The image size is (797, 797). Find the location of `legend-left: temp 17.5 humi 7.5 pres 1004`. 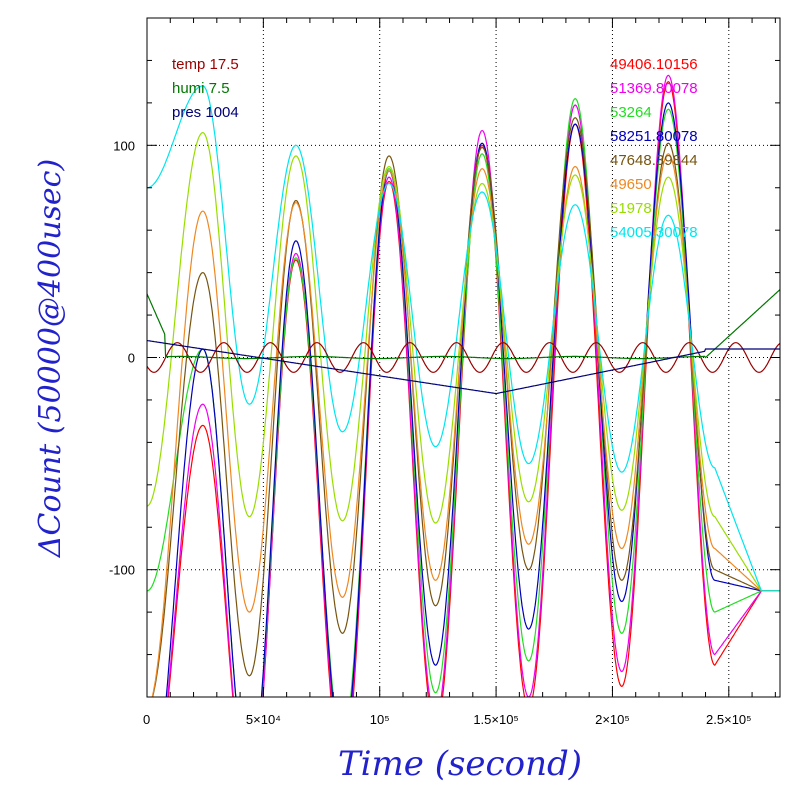

legend-left: temp 17.5 humi 7.5 pres 1004 is located at coordinates (205, 88).